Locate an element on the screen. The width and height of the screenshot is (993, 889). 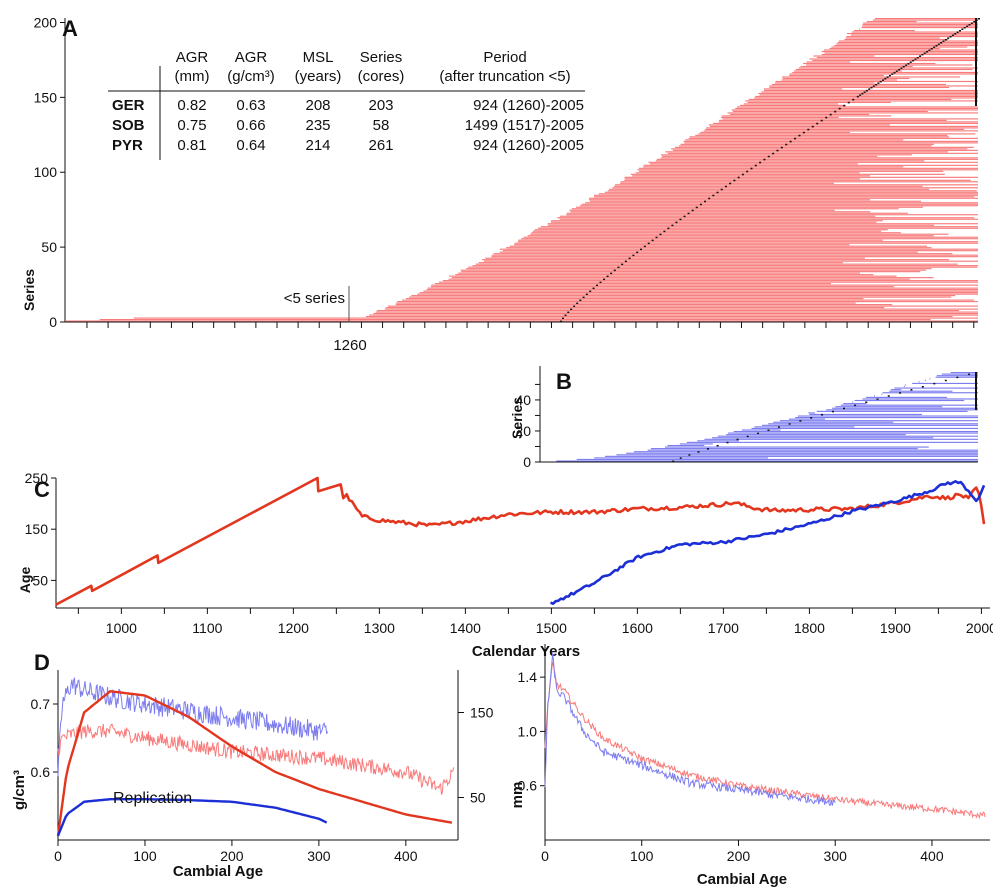
panel-d-left-rtick-label: 50 is located at coordinates (478, 798).